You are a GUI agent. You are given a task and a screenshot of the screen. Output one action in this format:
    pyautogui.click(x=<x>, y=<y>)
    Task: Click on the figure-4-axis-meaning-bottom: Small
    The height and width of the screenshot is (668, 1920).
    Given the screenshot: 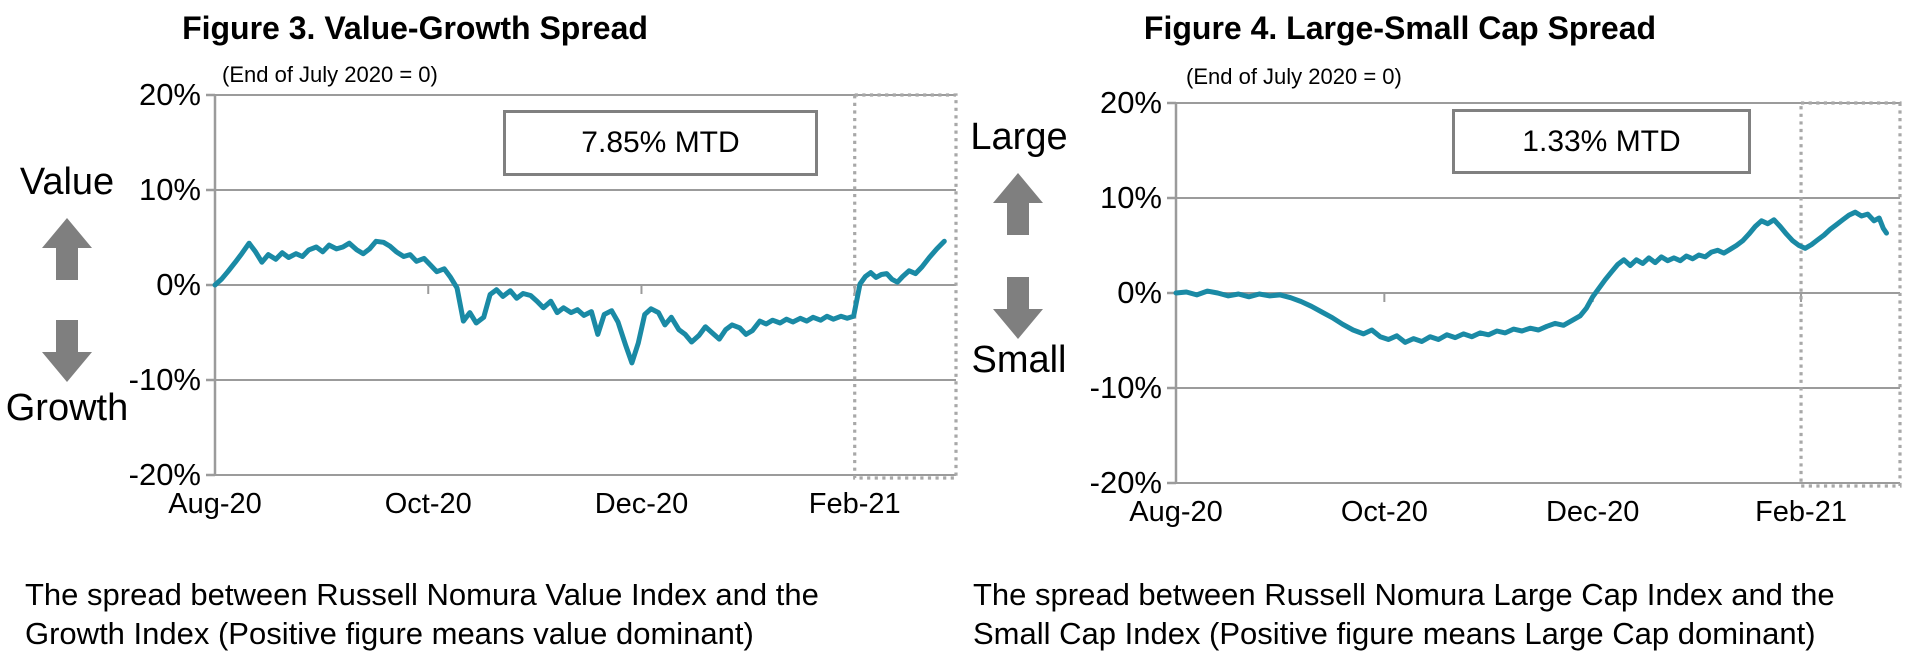 What is the action you would take?
    pyautogui.click(x=1019, y=360)
    